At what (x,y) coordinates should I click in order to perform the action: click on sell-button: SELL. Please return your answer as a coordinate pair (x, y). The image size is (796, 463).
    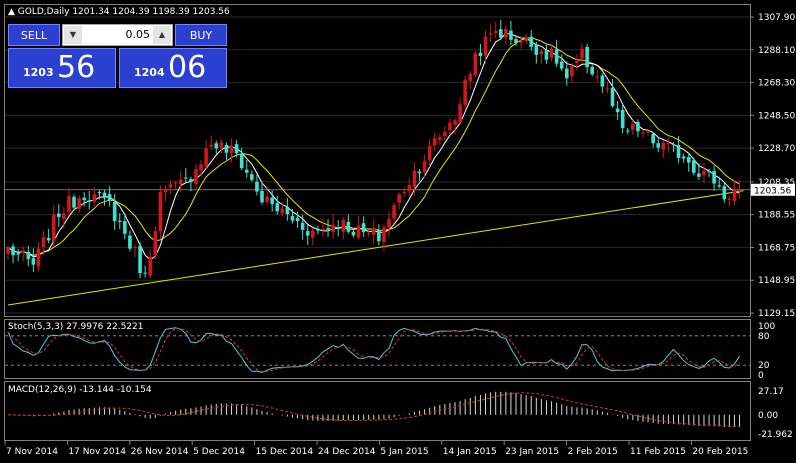
    Looking at the image, I should click on (34, 35).